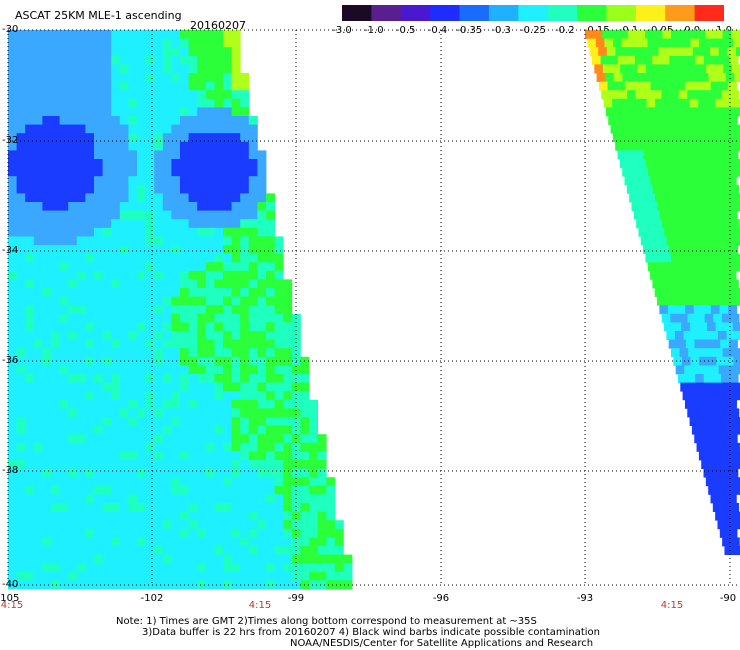 This screenshot has width=740, height=650. Describe the element at coordinates (562, 13) in the screenshot. I see `color-scale-segment` at that location.